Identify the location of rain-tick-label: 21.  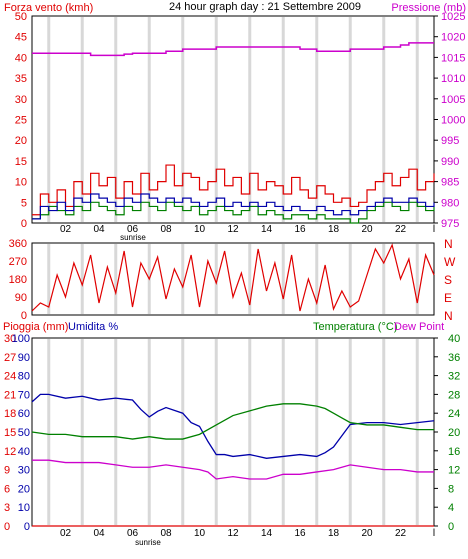
(10, 395).